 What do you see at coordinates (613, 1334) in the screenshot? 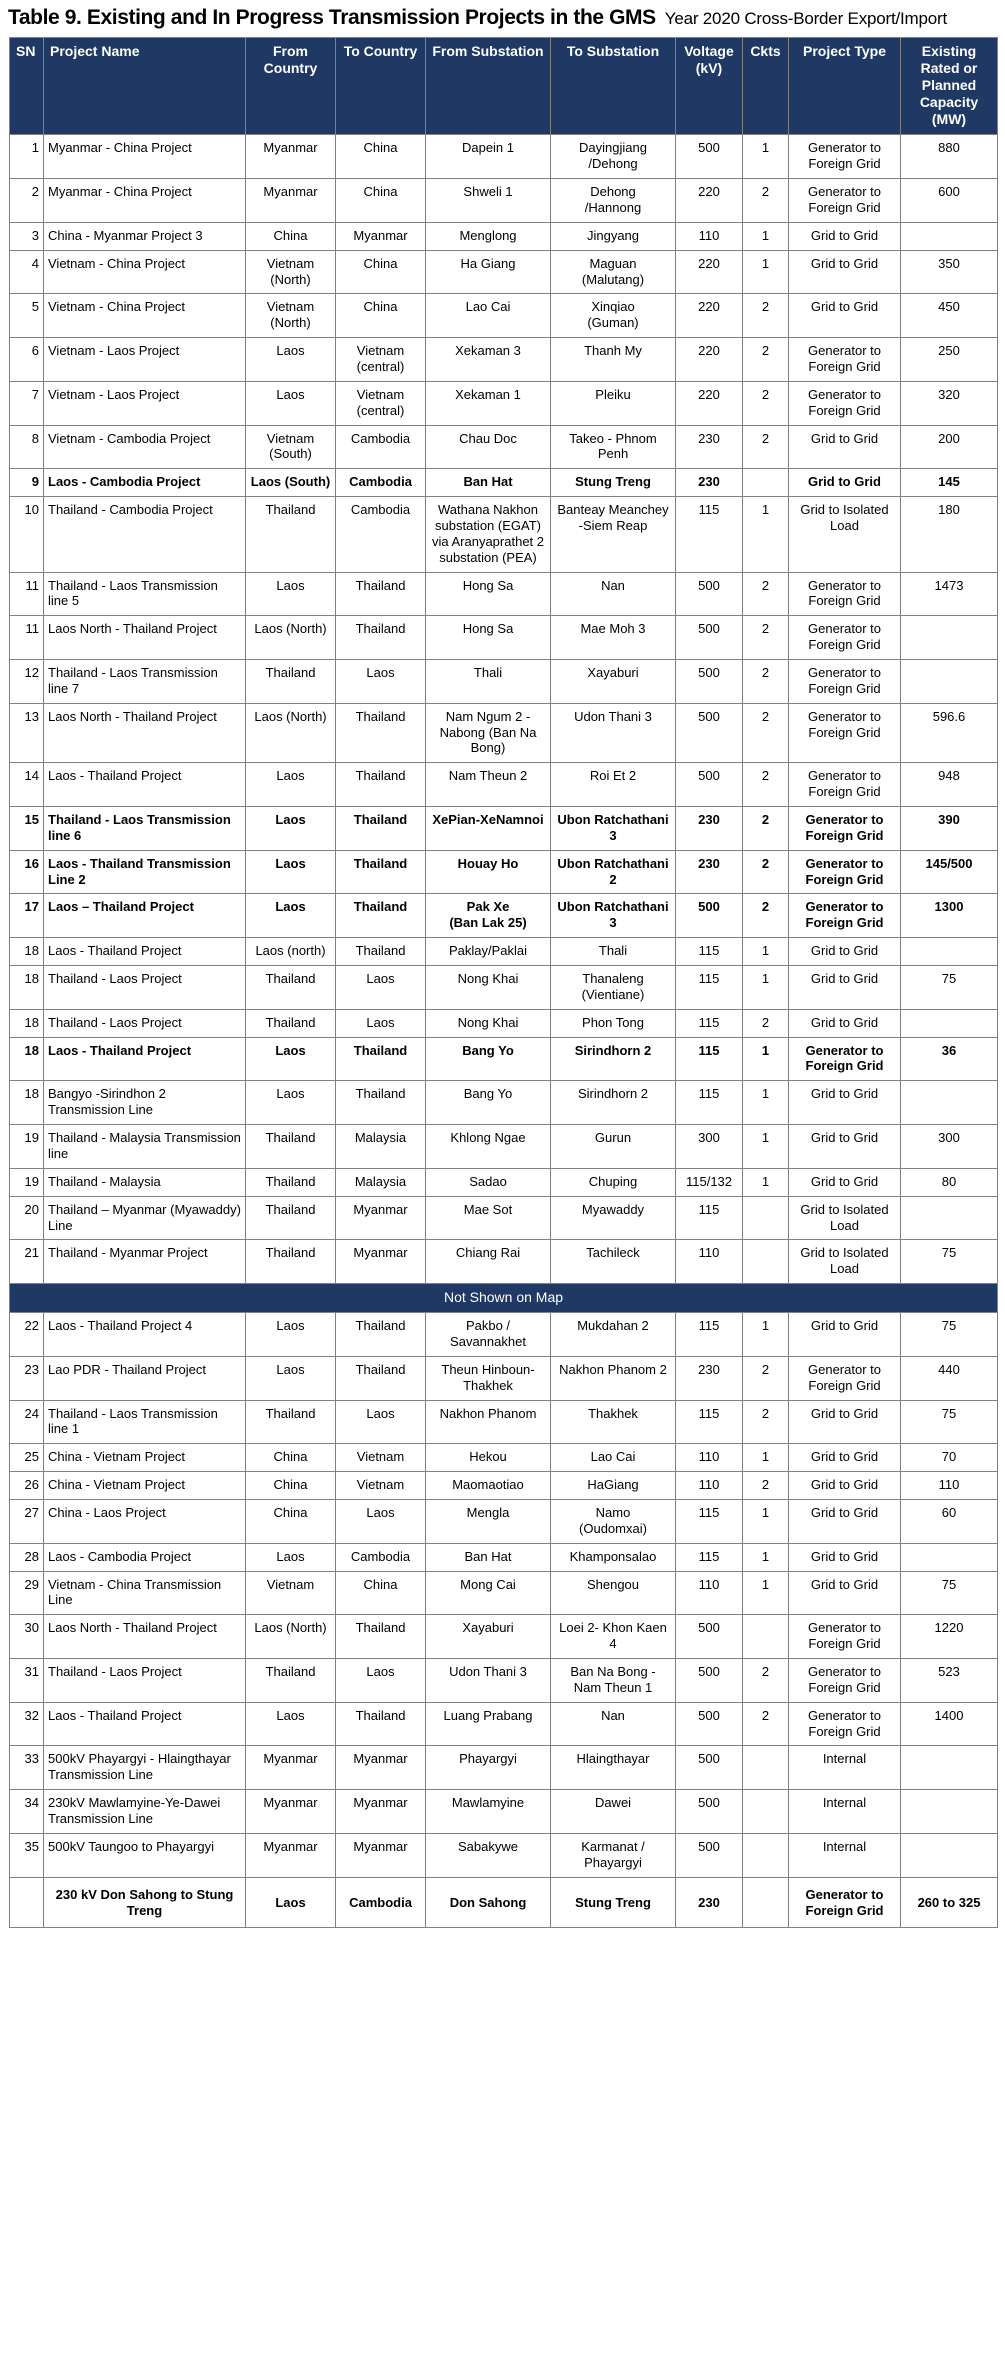
I see `cell-to-substation: Mukdahan 2` at bounding box center [613, 1334].